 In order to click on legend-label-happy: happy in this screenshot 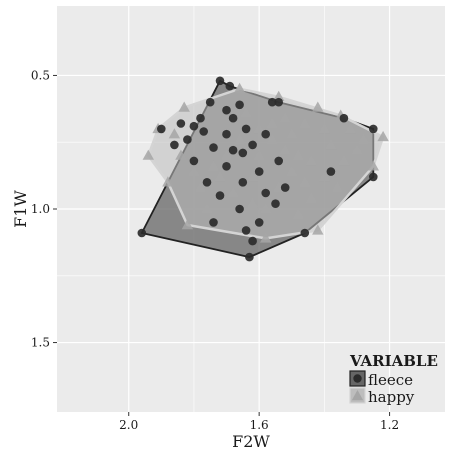, I will do `click(391, 397)`.